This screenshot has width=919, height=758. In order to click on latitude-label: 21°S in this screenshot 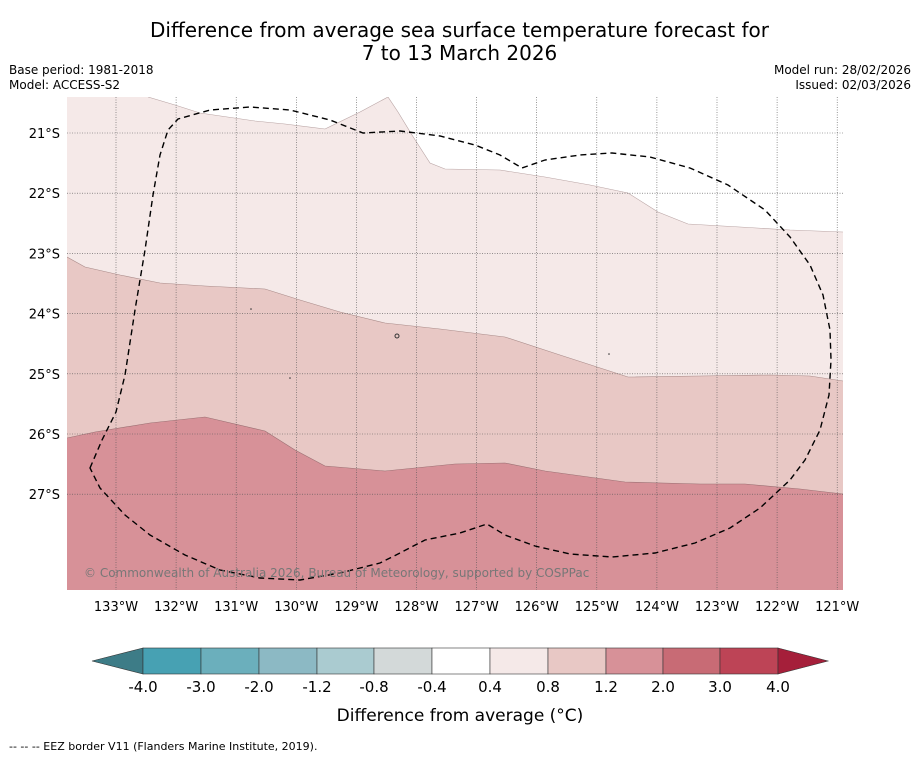, I will do `click(44, 134)`.